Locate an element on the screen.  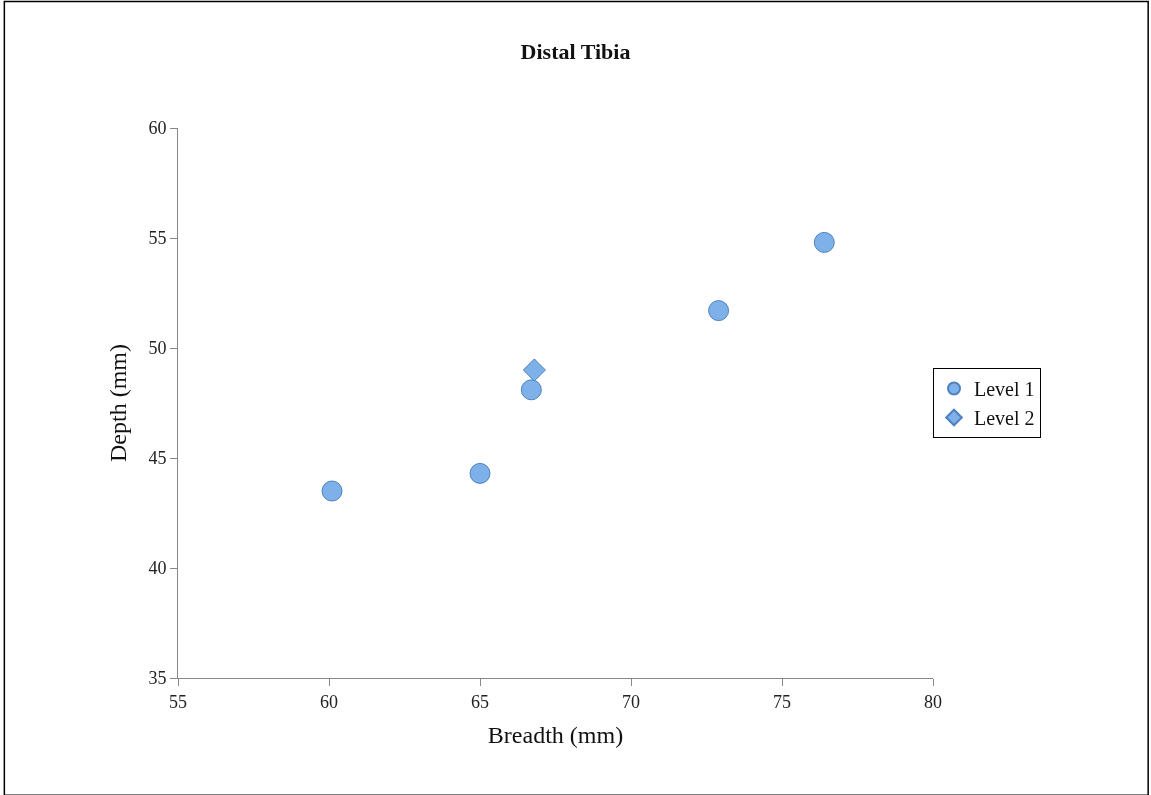
x-tick-label: 80 is located at coordinates (933, 701).